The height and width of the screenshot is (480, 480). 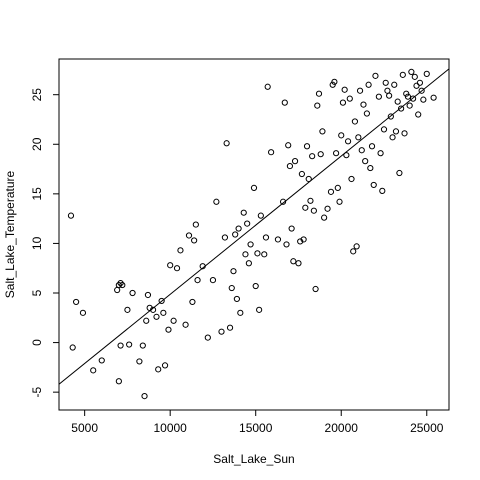 What do you see at coordinates (342, 428) in the screenshot?
I see `x-tick-label: 20000` at bounding box center [342, 428].